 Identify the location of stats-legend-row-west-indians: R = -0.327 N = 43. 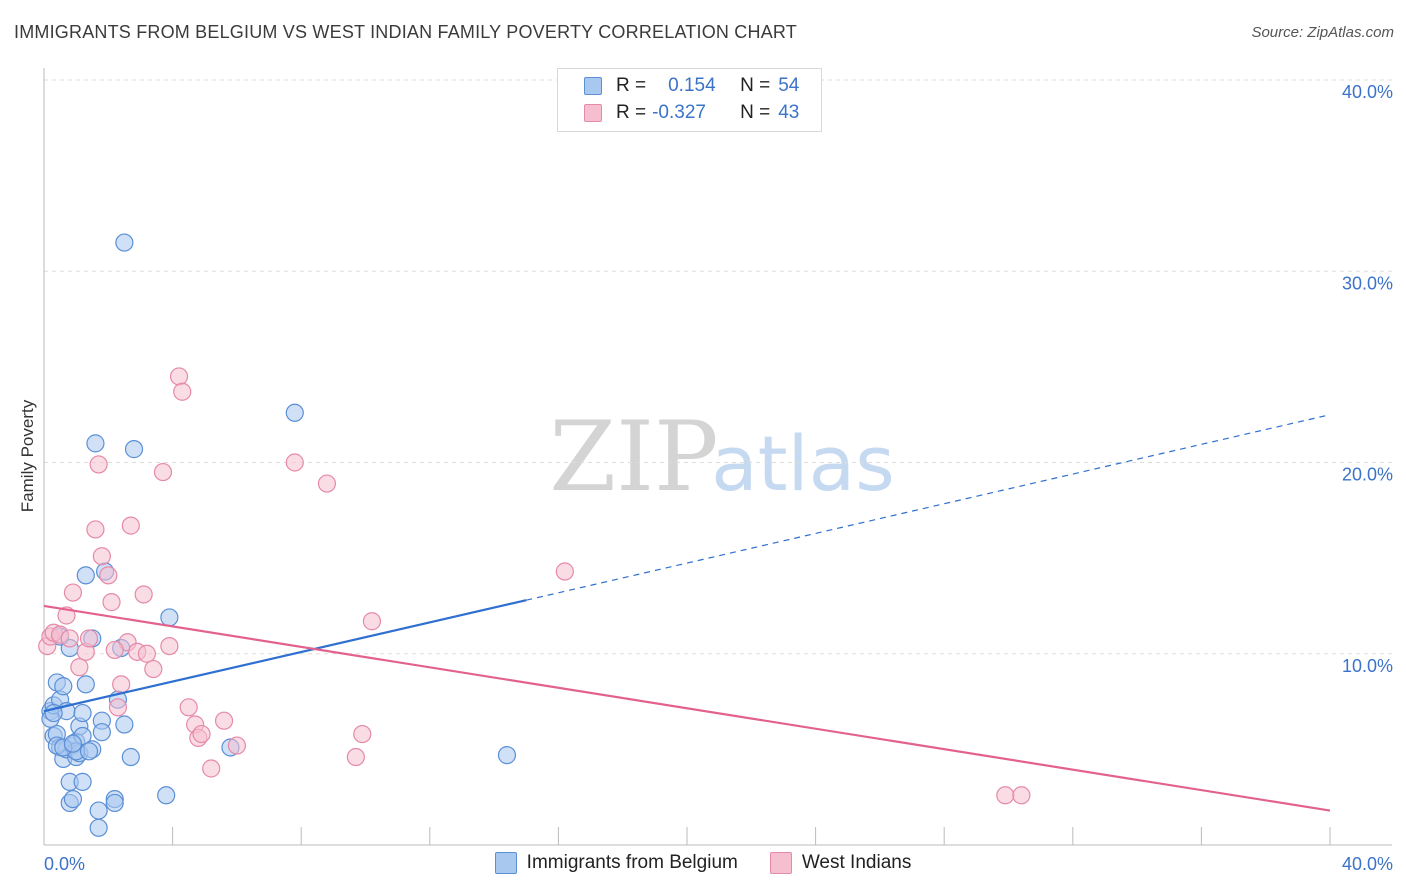
(691, 113).